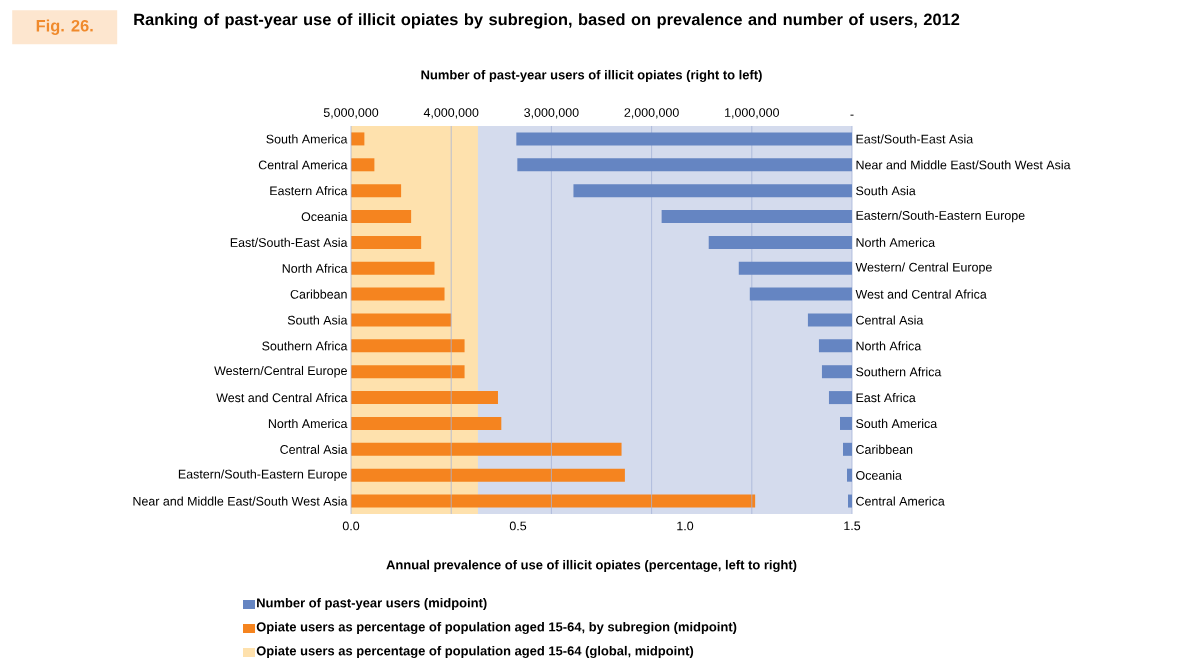 This screenshot has width=1187, height=662. What do you see at coordinates (372, 604) in the screenshot?
I see `legend-label: Number of past-year users (midpoint)` at bounding box center [372, 604].